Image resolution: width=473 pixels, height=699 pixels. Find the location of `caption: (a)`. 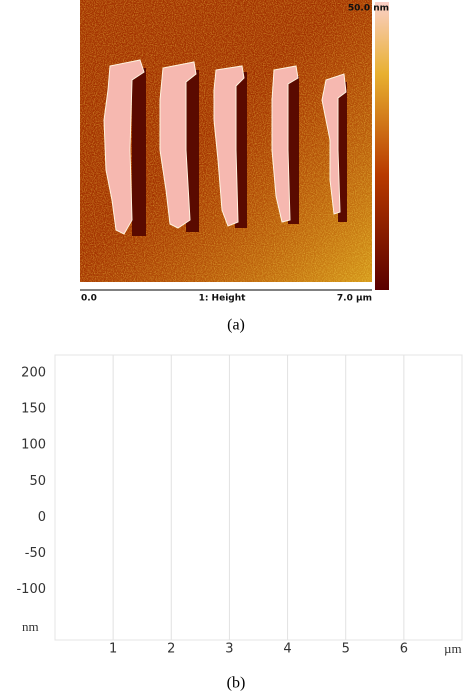

caption: (a) is located at coordinates (236, 325).